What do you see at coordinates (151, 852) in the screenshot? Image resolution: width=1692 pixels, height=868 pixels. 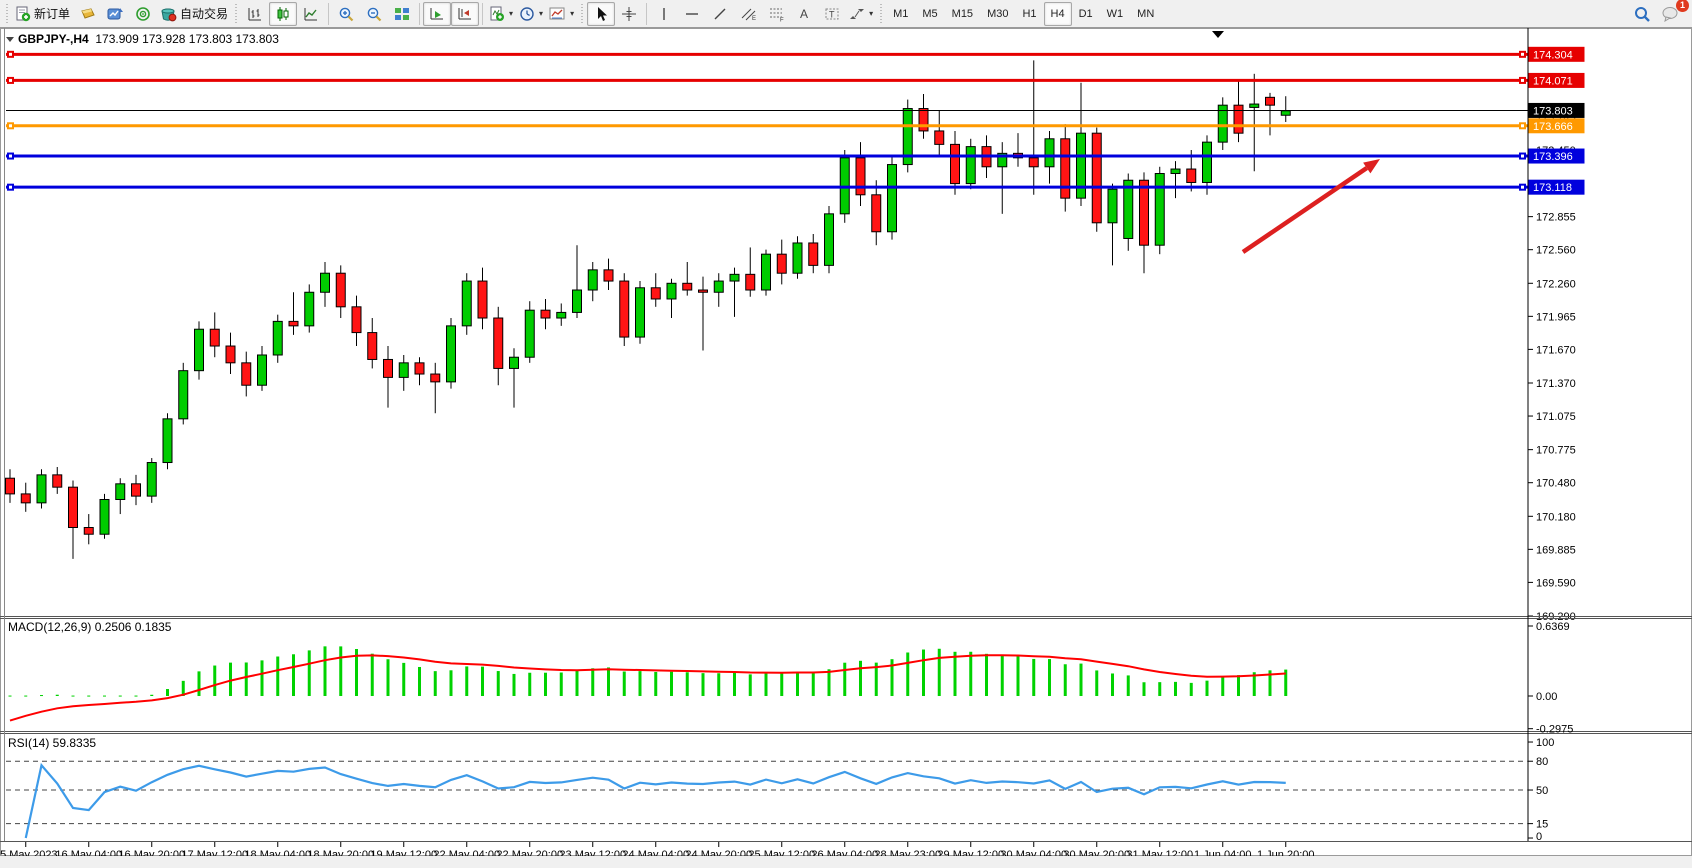 I see `svg-text: 16 May 20:00` at bounding box center [151, 852].